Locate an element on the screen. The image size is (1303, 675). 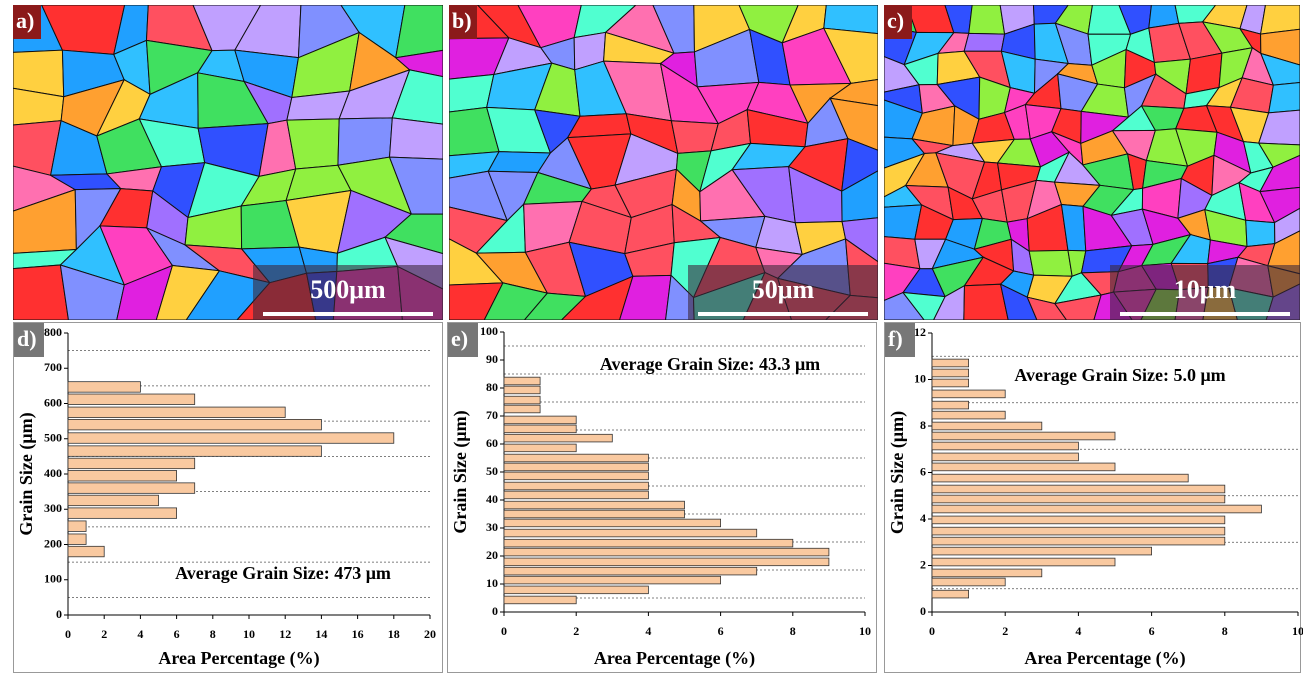
y-tick-label: 8 is located at coordinates (923, 425).